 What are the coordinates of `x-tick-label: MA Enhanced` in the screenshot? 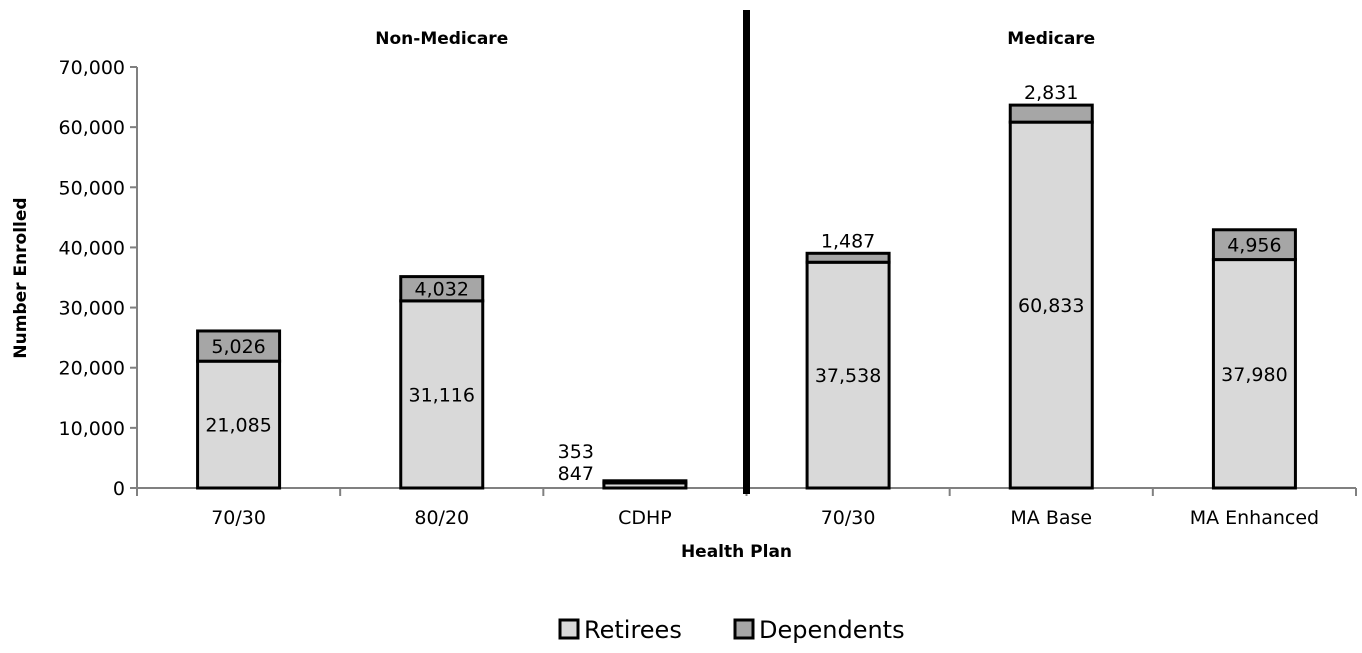 It's located at (1254, 518).